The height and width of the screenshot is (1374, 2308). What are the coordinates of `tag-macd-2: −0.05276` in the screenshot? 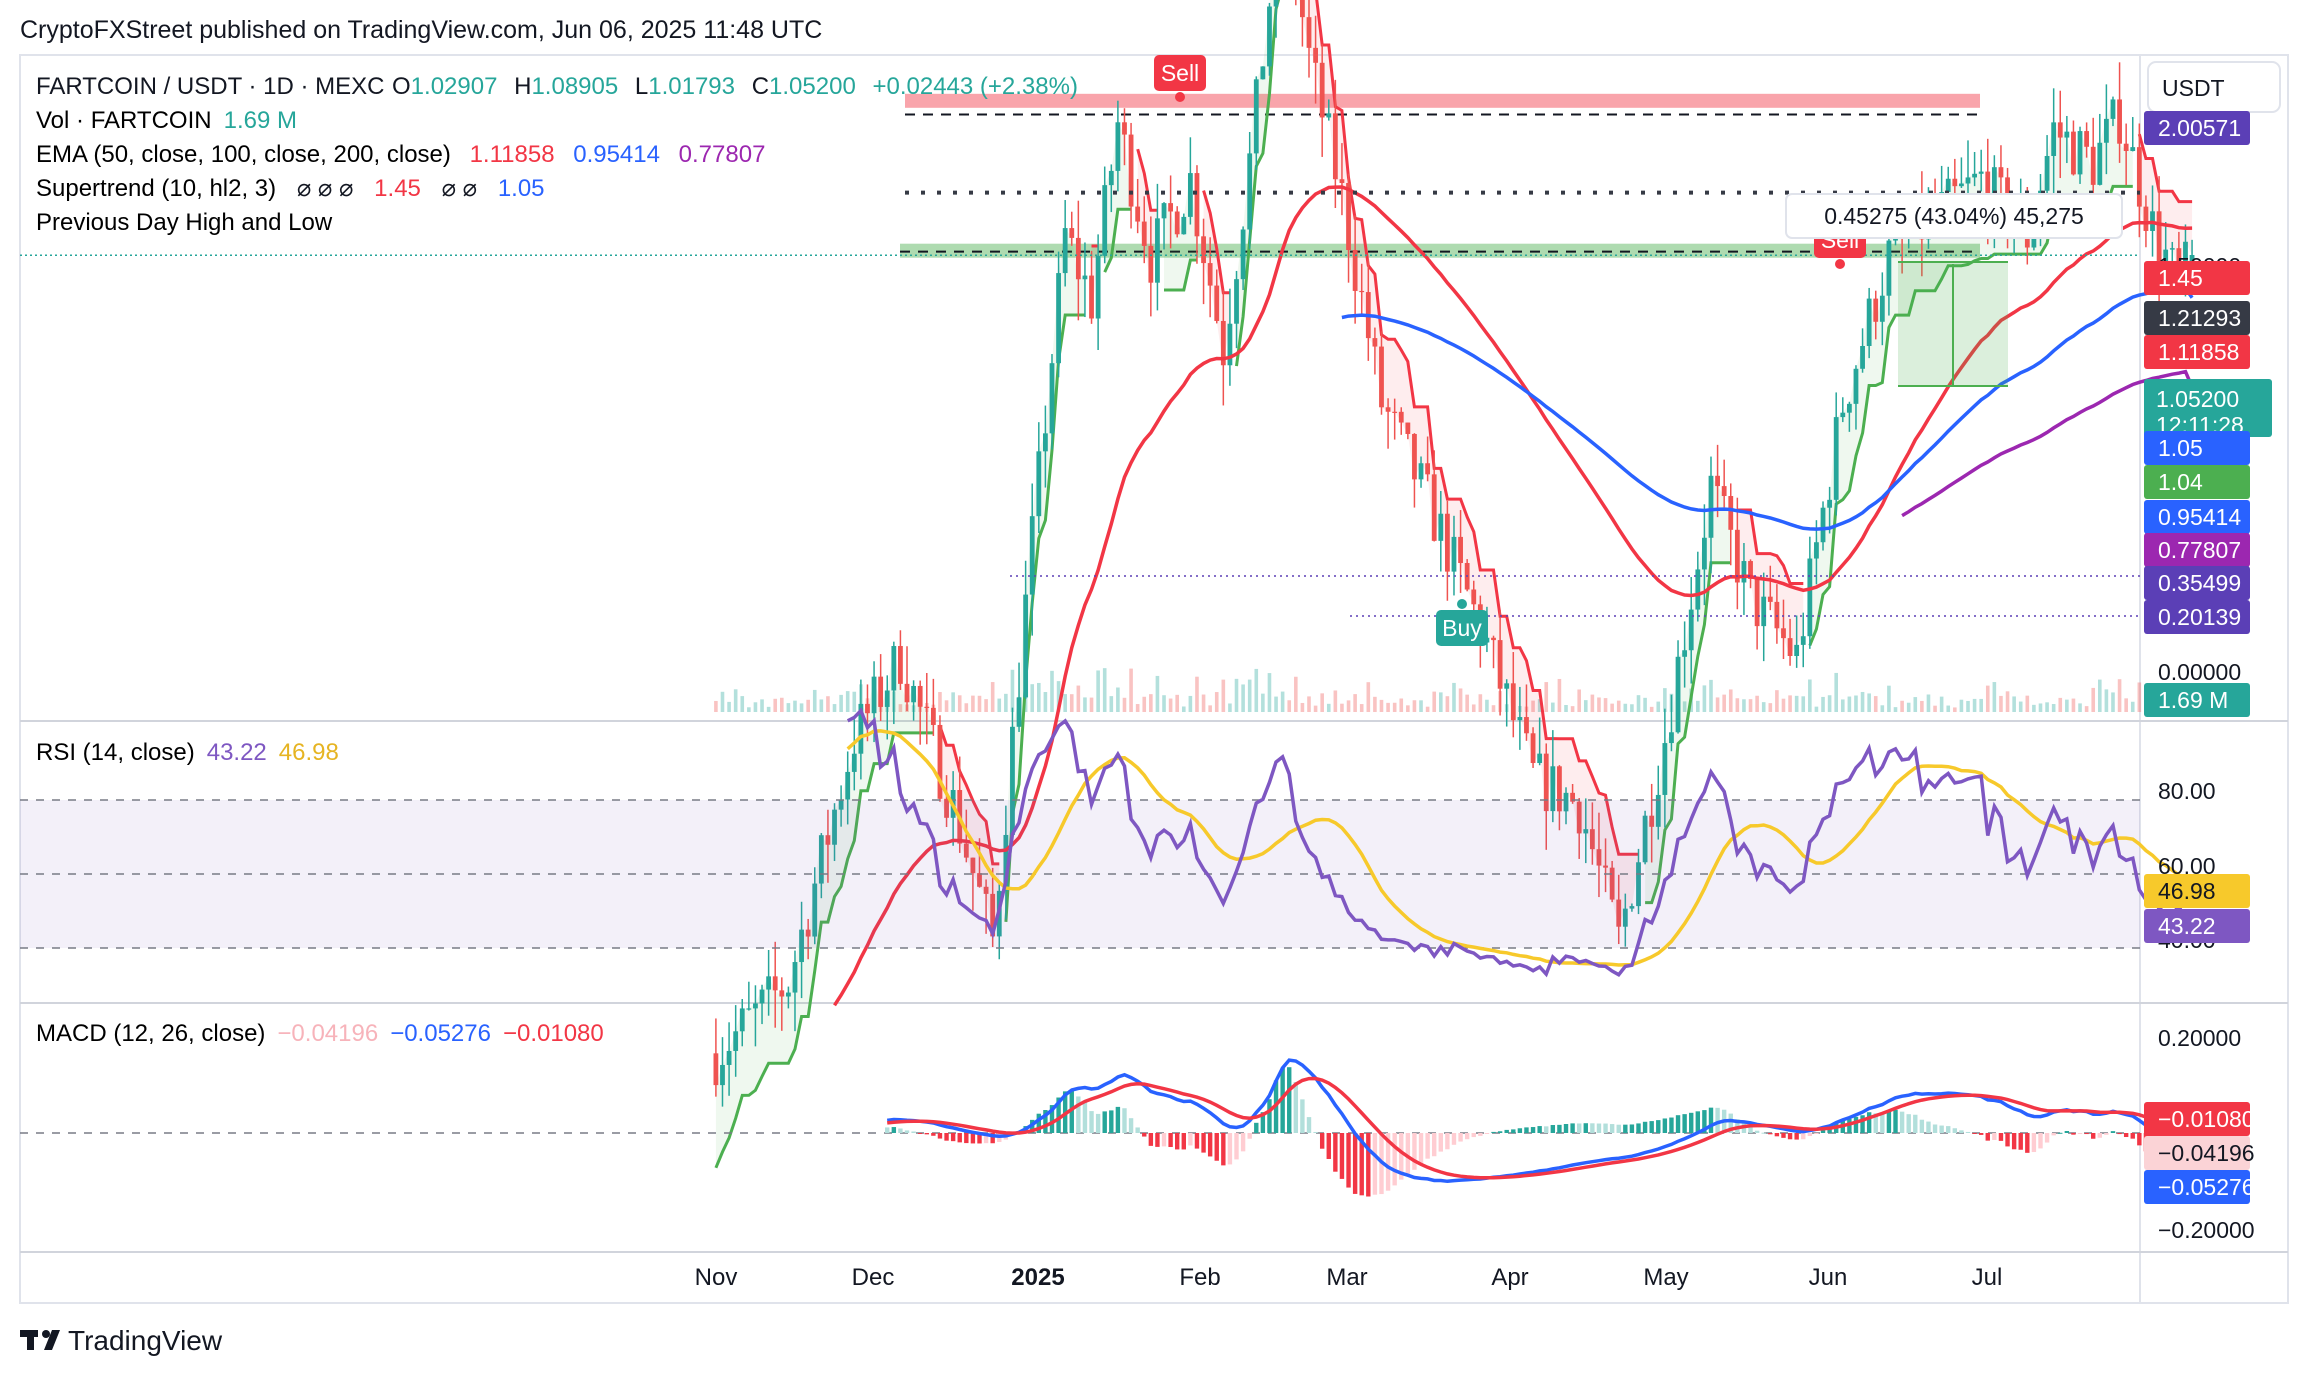 It's located at (2199, 1187).